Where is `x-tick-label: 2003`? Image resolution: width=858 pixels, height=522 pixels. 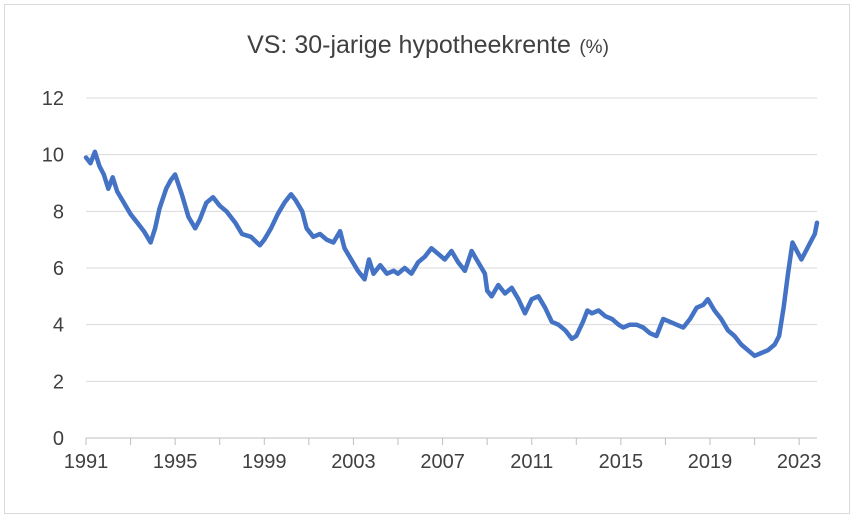
x-tick-label: 2003 is located at coordinates (353, 462).